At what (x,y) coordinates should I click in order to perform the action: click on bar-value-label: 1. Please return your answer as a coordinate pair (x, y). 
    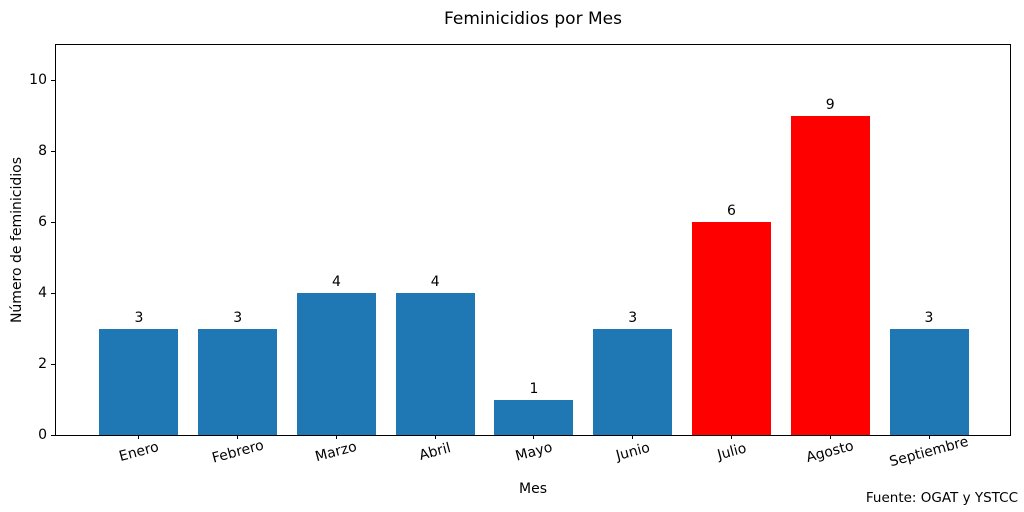
    Looking at the image, I should click on (534, 388).